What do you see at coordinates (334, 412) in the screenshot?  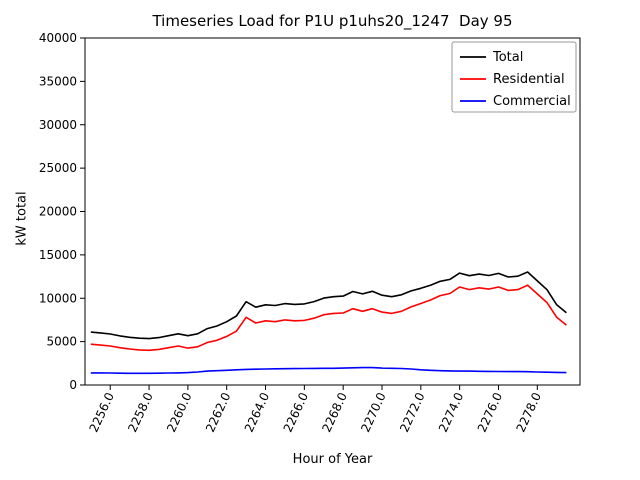 I see `x-tick-label: 2268.0` at bounding box center [334, 412].